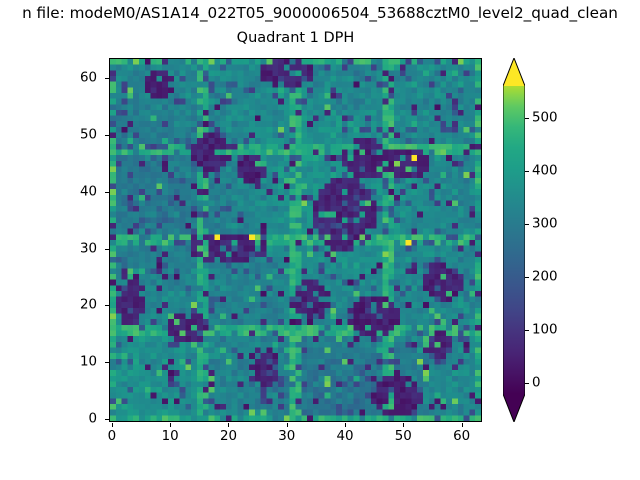 The image size is (640, 480). Describe the element at coordinates (88, 305) in the screenshot. I see `y-tick-label: 20` at that location.